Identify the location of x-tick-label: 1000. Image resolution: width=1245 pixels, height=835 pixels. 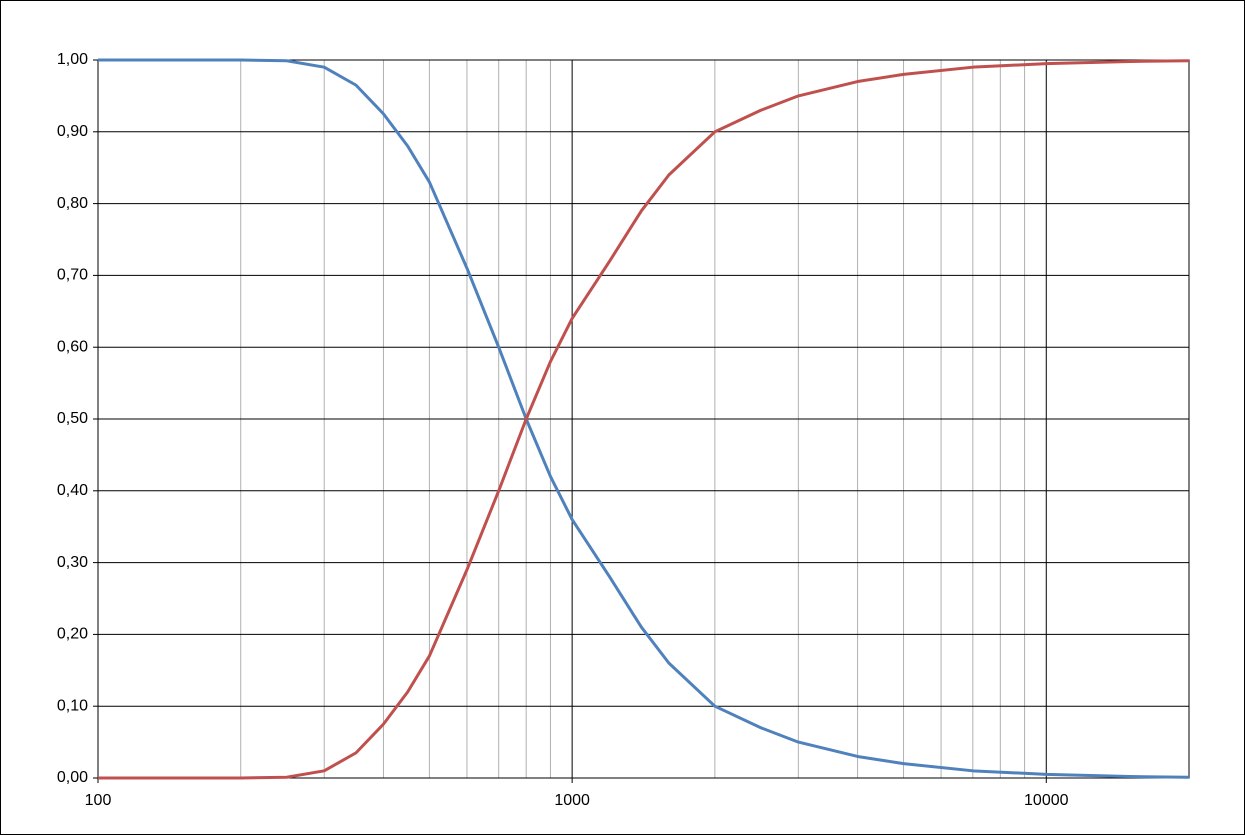
(572, 800).